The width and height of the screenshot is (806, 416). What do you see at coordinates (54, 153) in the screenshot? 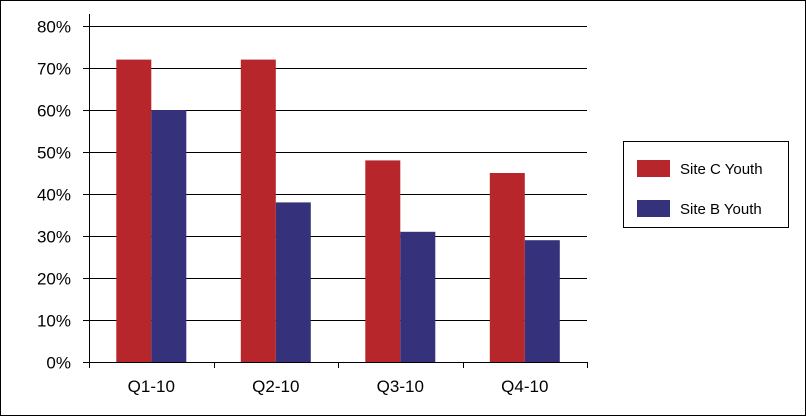
I see `y-tick-label: 50%` at bounding box center [54, 153].